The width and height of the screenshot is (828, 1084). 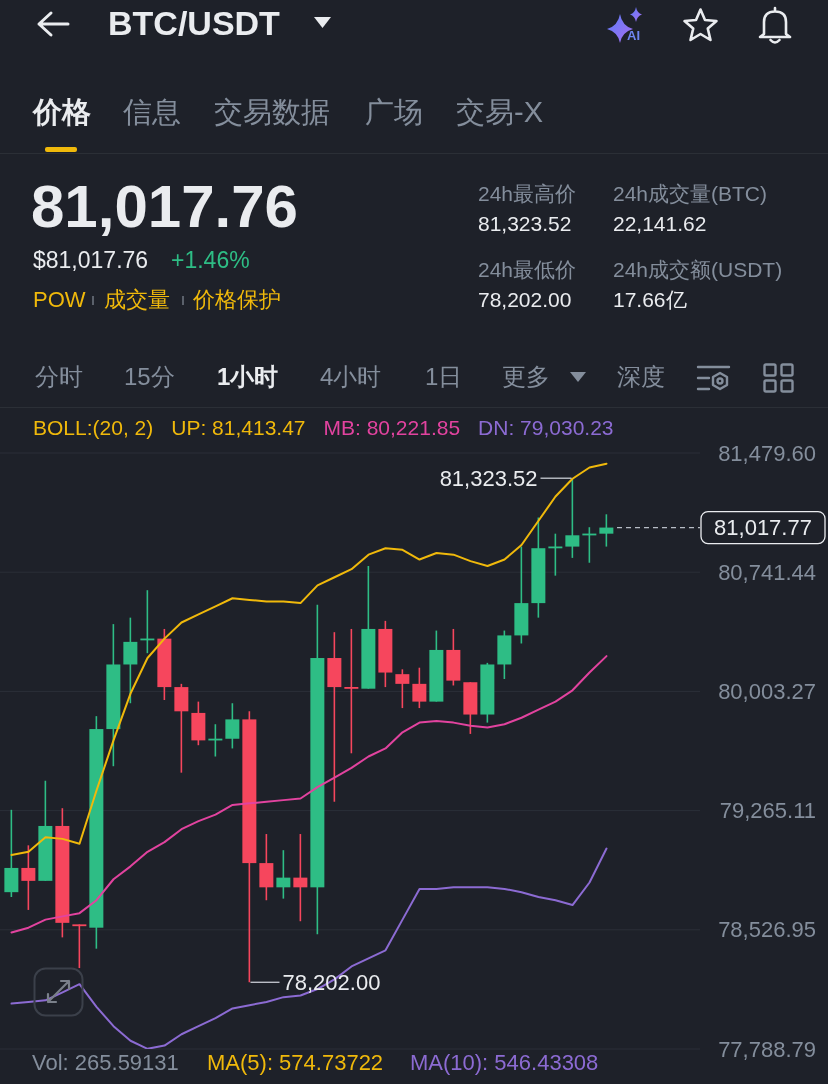 What do you see at coordinates (767, 1049) in the screenshot?
I see `y-tick-label: 77,788.79` at bounding box center [767, 1049].